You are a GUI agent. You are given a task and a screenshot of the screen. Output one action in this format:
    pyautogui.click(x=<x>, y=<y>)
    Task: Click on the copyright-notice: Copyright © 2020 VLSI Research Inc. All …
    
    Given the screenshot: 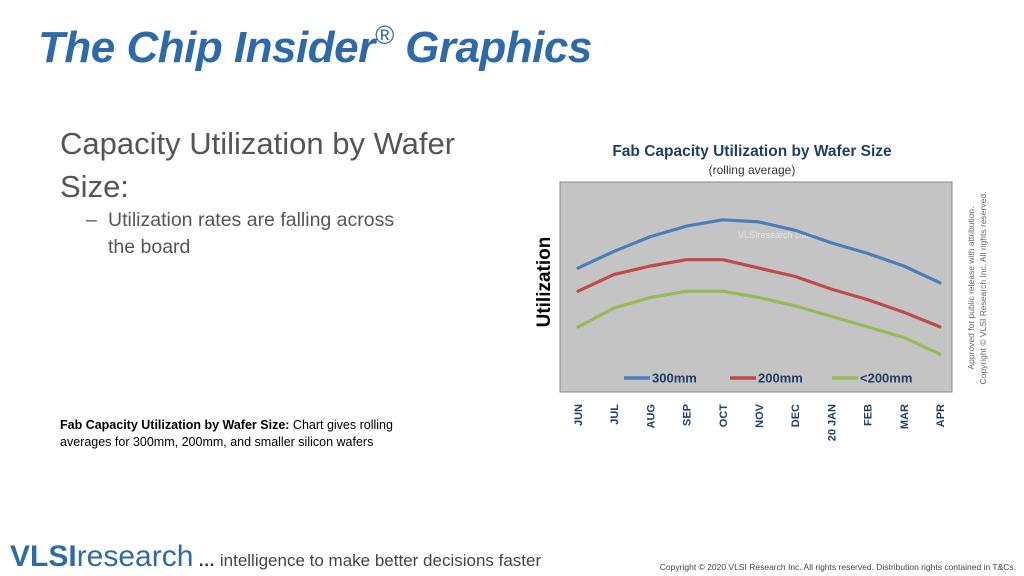 What is the action you would take?
    pyautogui.click(x=837, y=567)
    